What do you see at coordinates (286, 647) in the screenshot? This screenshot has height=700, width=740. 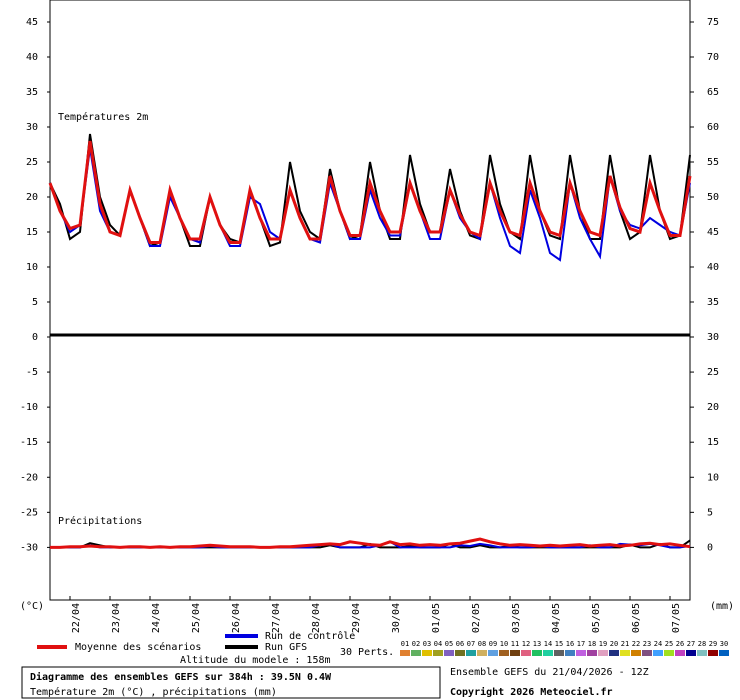 I see `legend-gfs: Run GFS` at bounding box center [286, 647].